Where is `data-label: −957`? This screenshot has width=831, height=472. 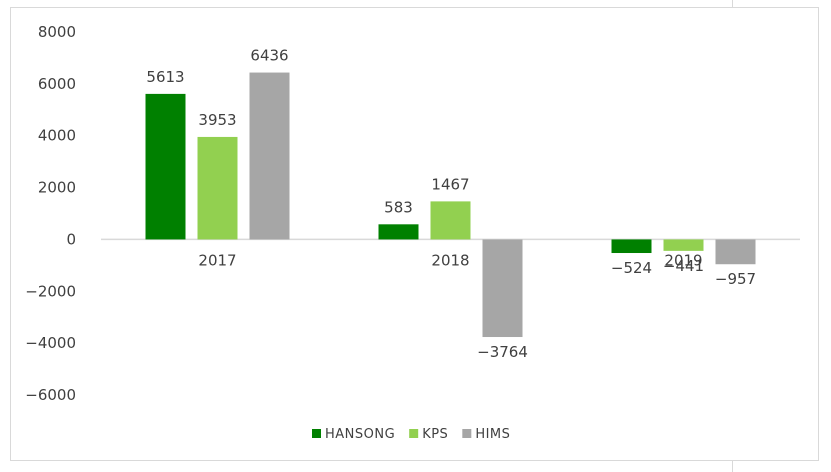 data-label: −957 is located at coordinates (735, 279).